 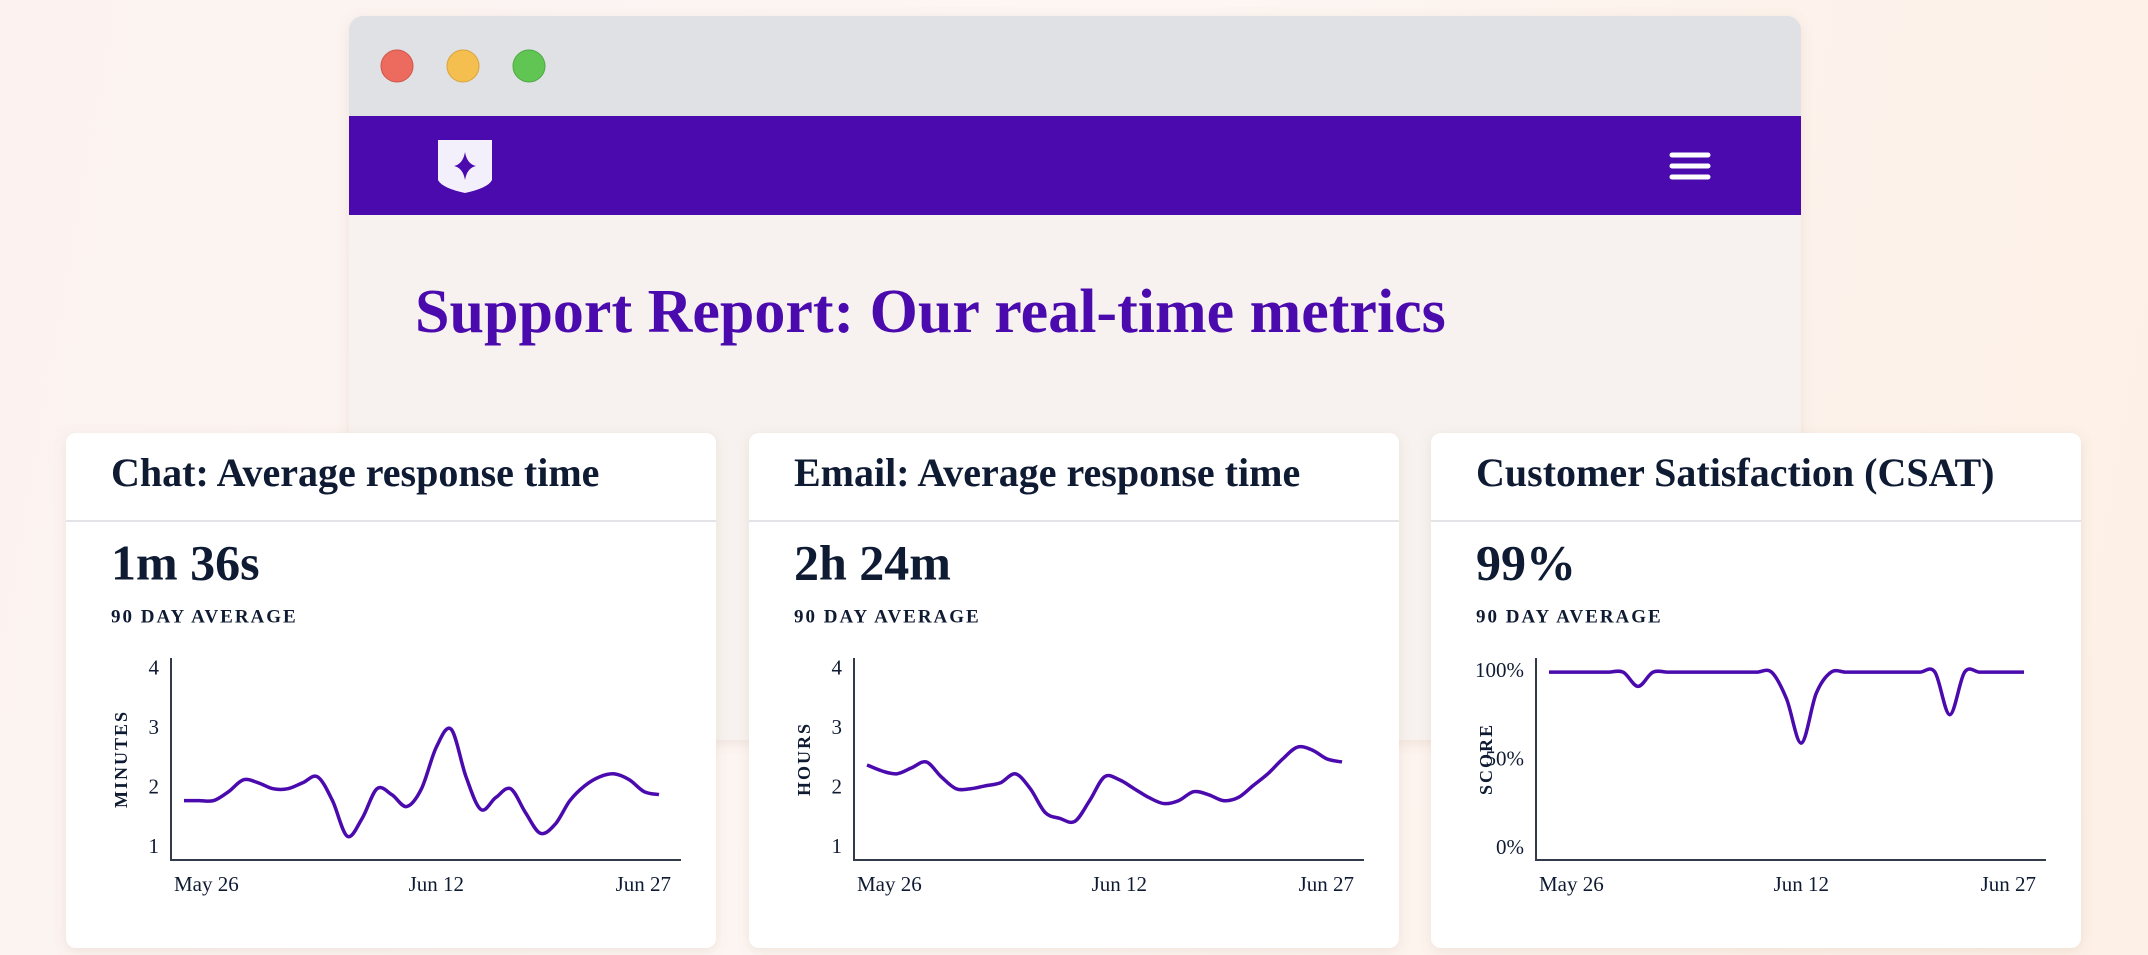 What do you see at coordinates (465, 166) in the screenshot?
I see `logo` at bounding box center [465, 166].